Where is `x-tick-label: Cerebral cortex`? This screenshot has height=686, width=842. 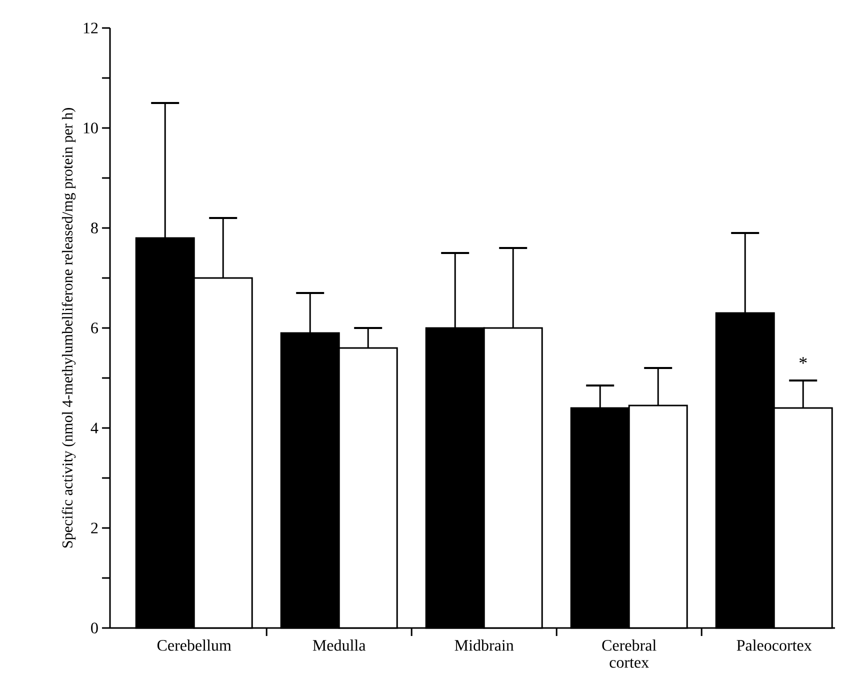 x-tick-label: Cerebral cortex is located at coordinates (629, 654).